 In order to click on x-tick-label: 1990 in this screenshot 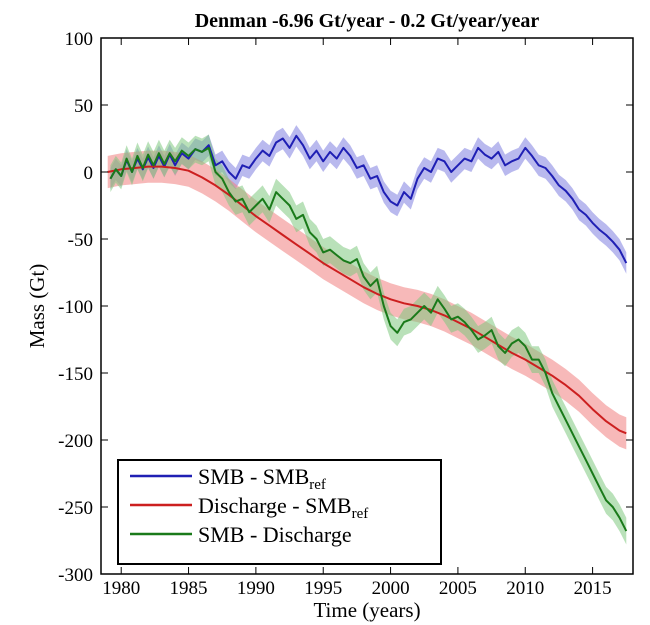, I will do `click(256, 588)`.